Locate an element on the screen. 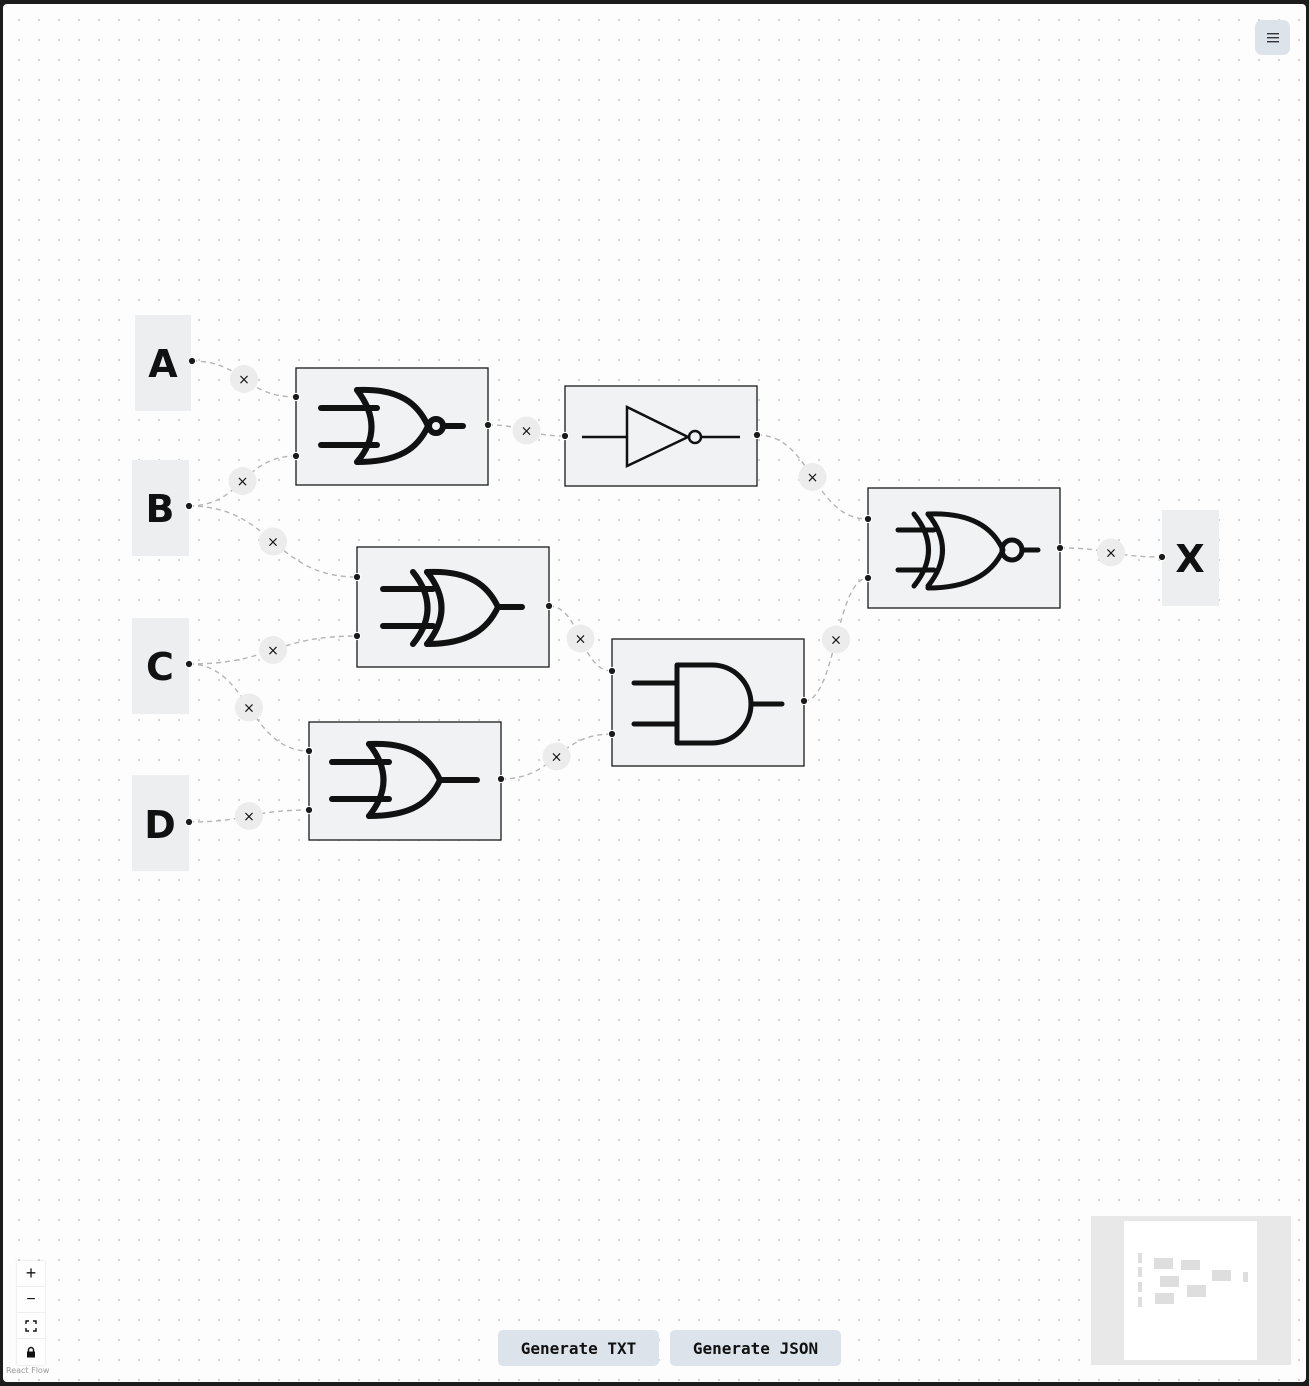 This screenshot has width=1309, height=1386. zoom-out-button: − is located at coordinates (31, 1300).